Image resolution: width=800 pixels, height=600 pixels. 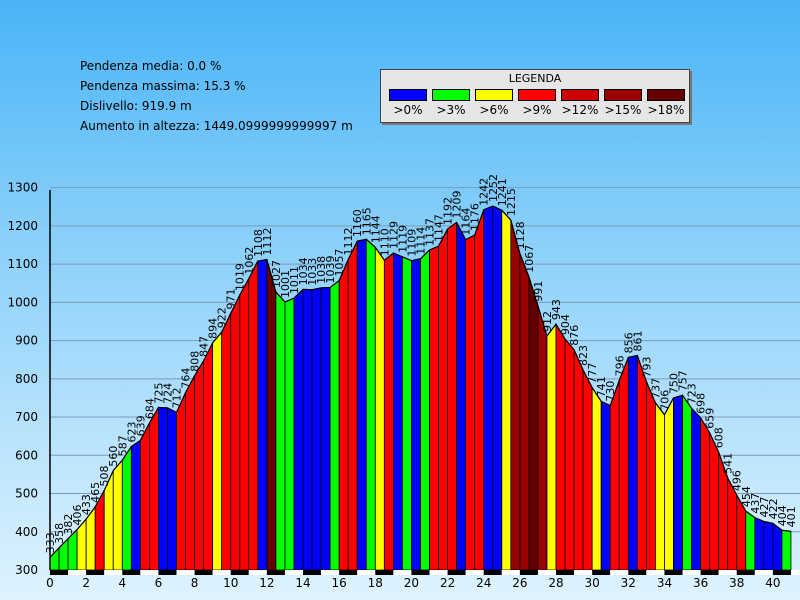 What do you see at coordinates (26, 417) in the screenshot?
I see `y-tick-label: 700` at bounding box center [26, 417].